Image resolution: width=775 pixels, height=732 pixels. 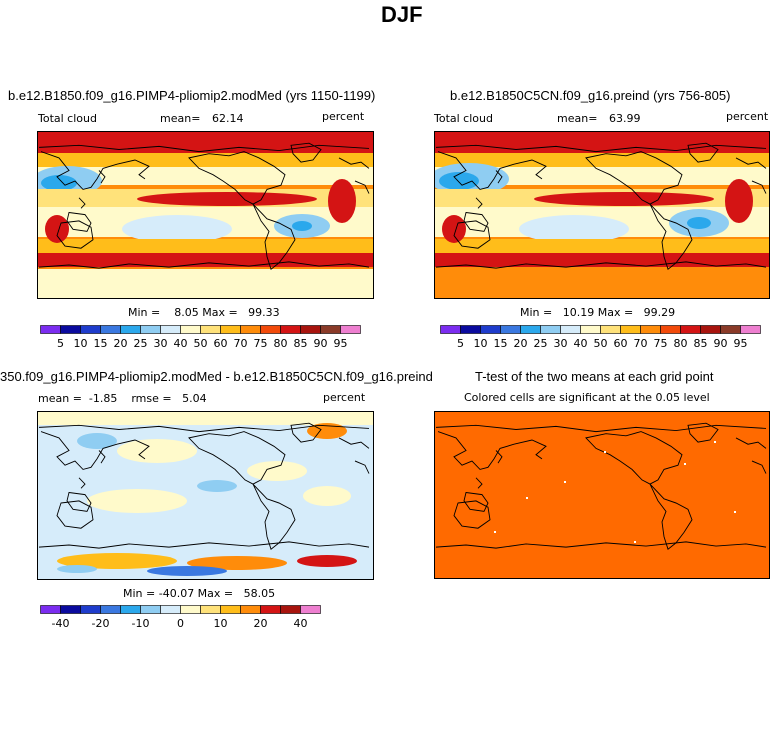 What do you see at coordinates (180, 118) in the screenshot?
I see `panel-1-mean-label: mean=` at bounding box center [180, 118].